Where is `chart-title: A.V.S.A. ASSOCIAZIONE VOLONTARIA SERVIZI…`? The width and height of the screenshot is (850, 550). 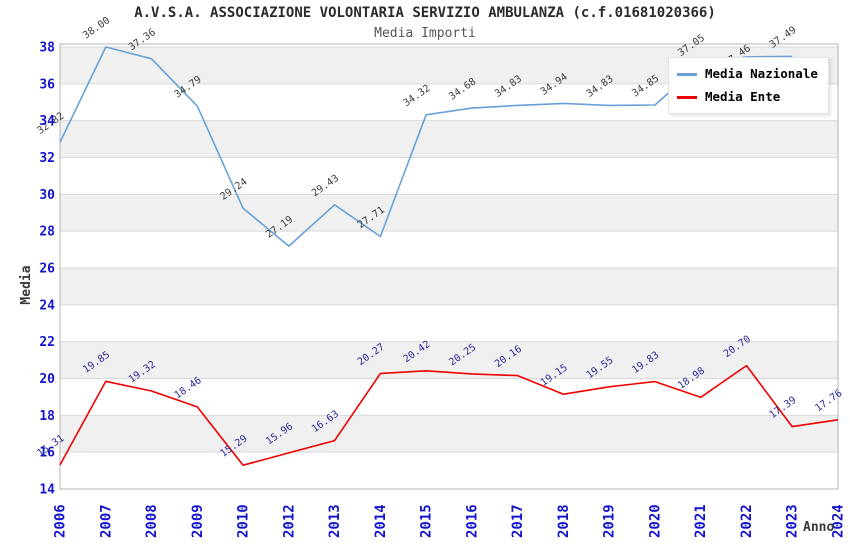
chart-title: A.V.S.A. ASSOCIAZIONE VOLONTARIA SERVIZI… is located at coordinates (425, 13).